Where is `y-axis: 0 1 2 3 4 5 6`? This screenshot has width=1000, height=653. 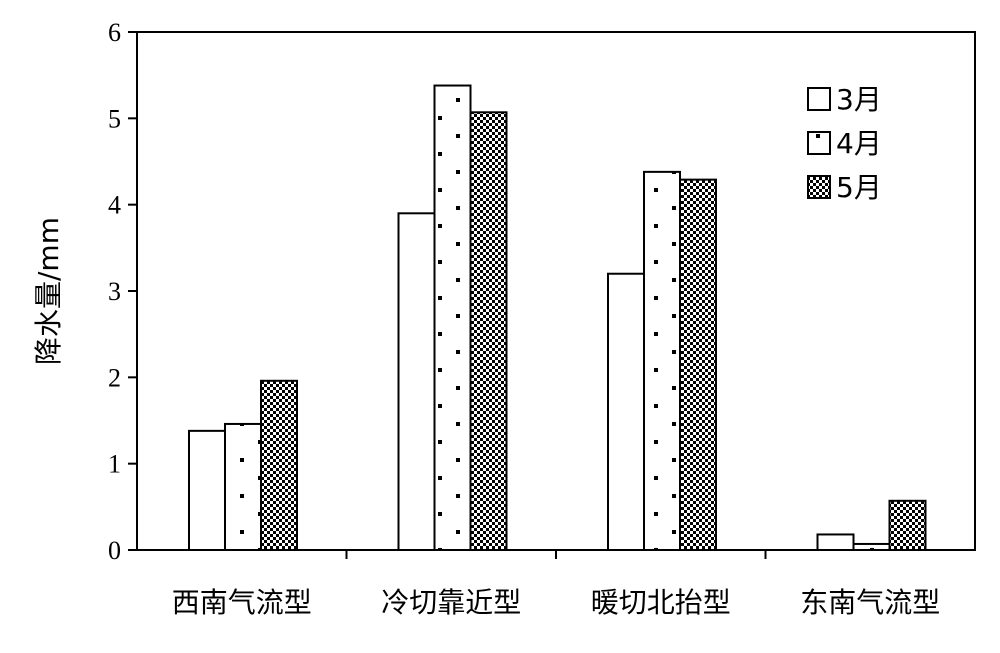 y-axis: 0 1 2 3 4 5 6 is located at coordinates (122, 291).